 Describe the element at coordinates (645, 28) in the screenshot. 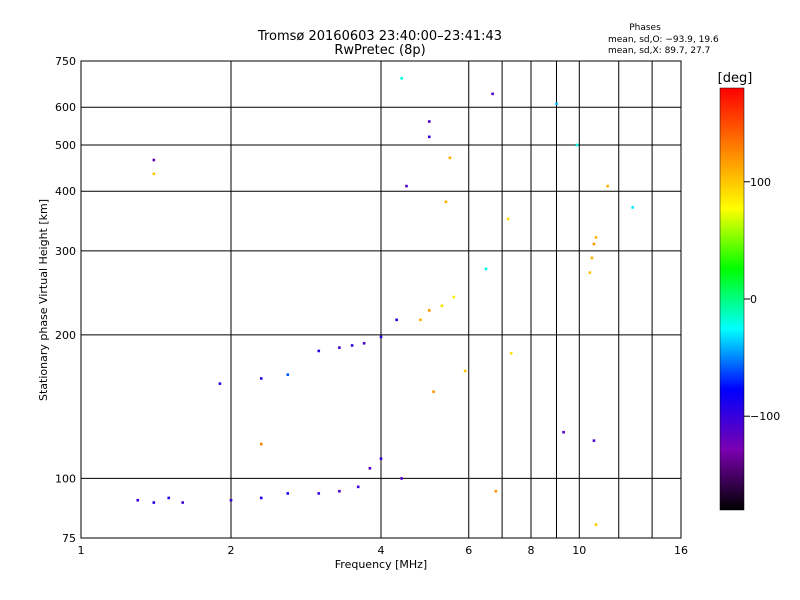

I see `phases-label: Phases` at that location.